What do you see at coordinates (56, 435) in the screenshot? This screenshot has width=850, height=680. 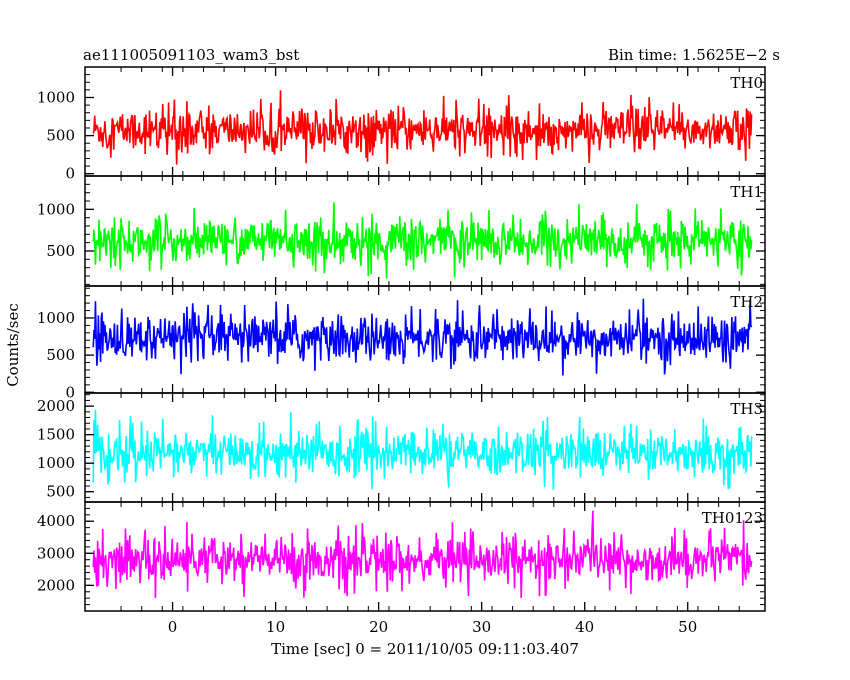 I see `y-tick-label: 1500` at bounding box center [56, 435].